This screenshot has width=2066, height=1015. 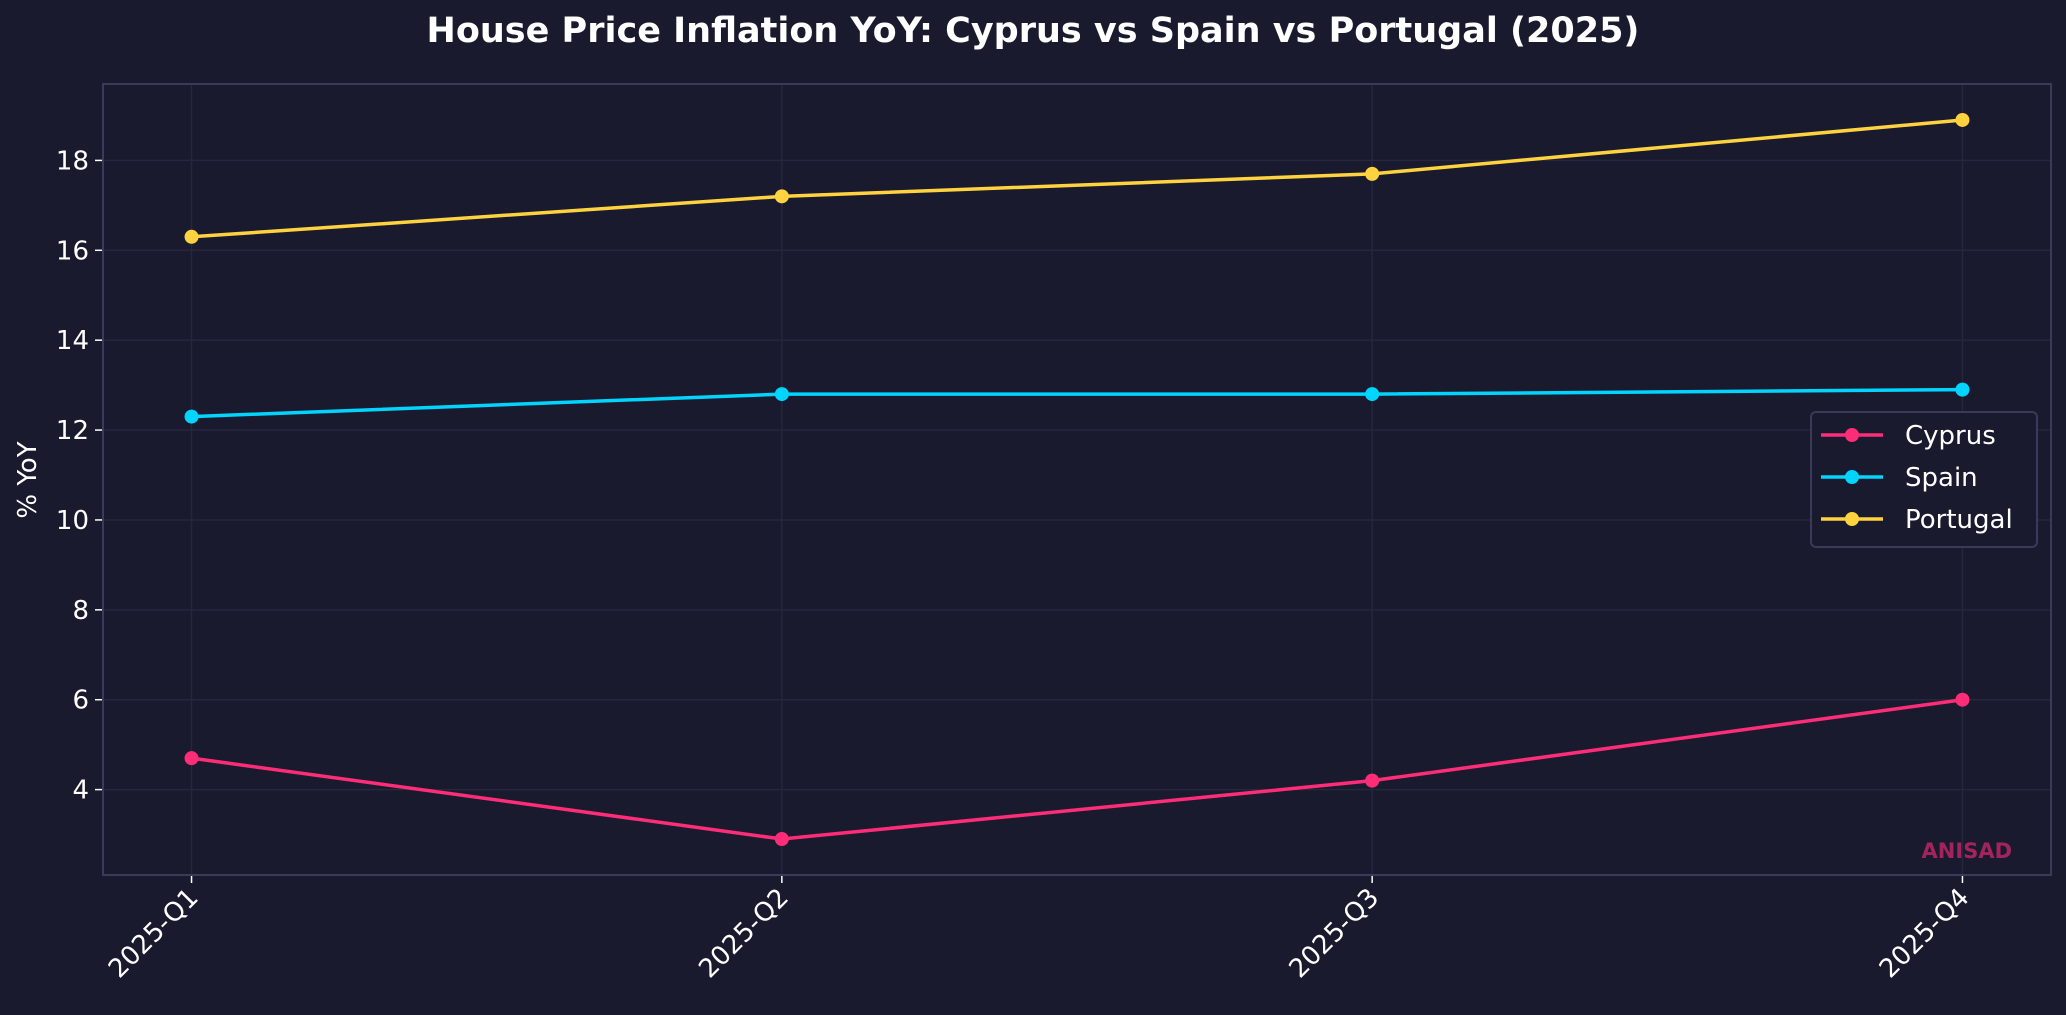 What do you see at coordinates (1077, 403) in the screenshot?
I see `series-line-spain` at bounding box center [1077, 403].